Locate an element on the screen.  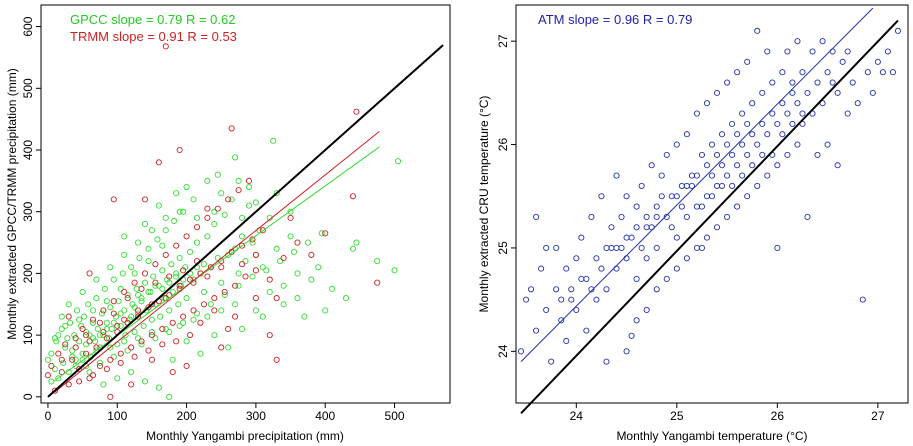
y-tick-label: 24 is located at coordinates (503, 351).